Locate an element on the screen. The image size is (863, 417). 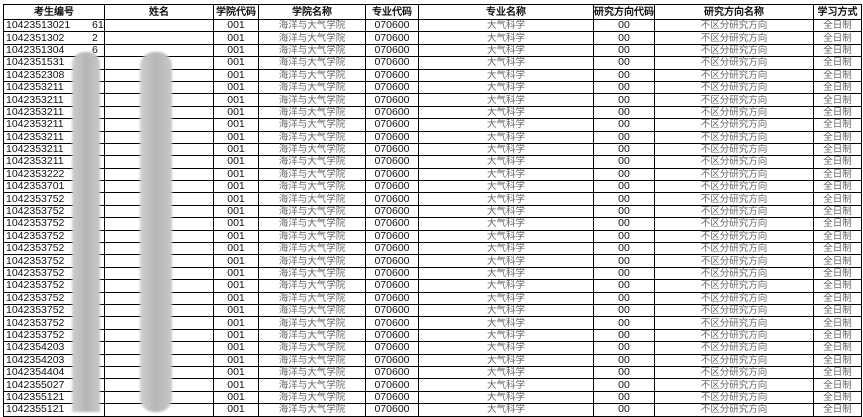
header-direction-code: 研究方向代码 is located at coordinates (624, 12).